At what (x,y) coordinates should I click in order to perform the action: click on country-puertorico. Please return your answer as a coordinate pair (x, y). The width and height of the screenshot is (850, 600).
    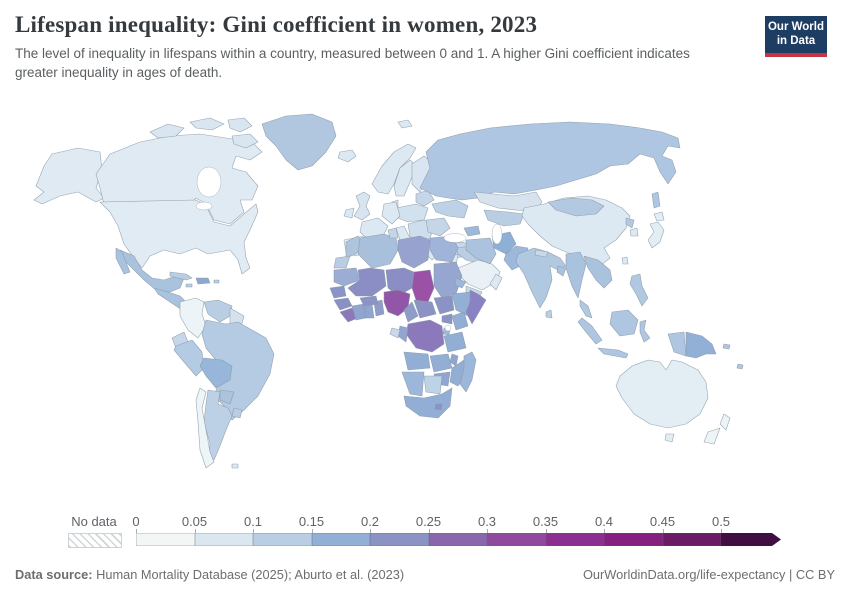
    Looking at the image, I should click on (216, 281).